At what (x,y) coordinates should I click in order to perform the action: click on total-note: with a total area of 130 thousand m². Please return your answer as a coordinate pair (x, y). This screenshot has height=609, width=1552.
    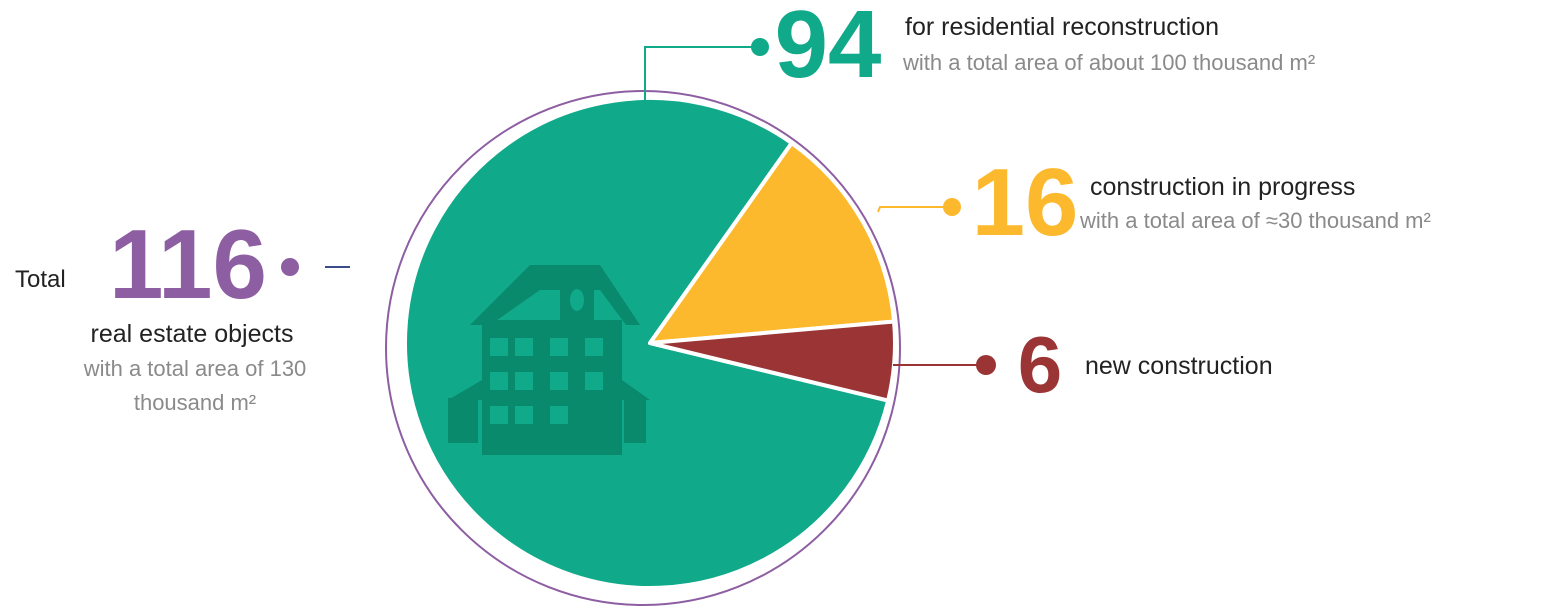
    Looking at the image, I should click on (195, 385).